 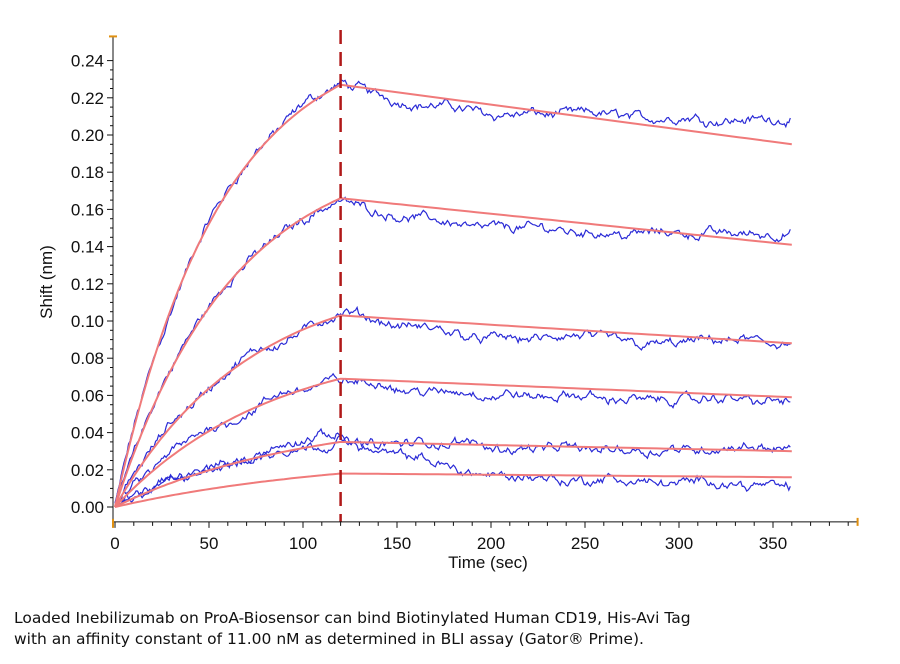 I want to click on x-tick-label: 50, so click(x=209, y=543).